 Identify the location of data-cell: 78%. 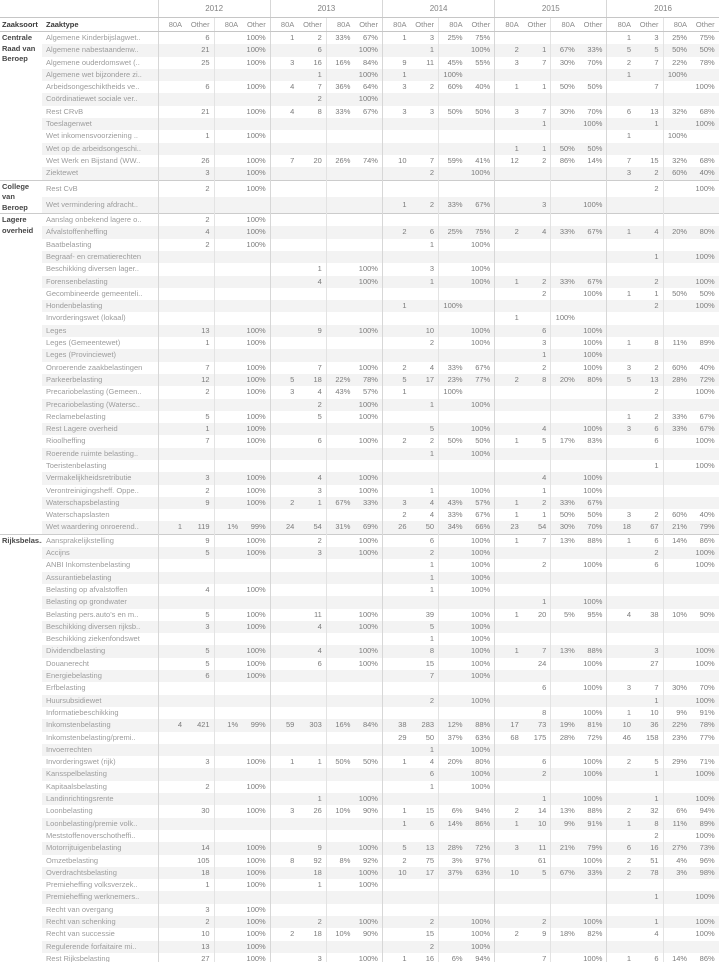
(705, 62).